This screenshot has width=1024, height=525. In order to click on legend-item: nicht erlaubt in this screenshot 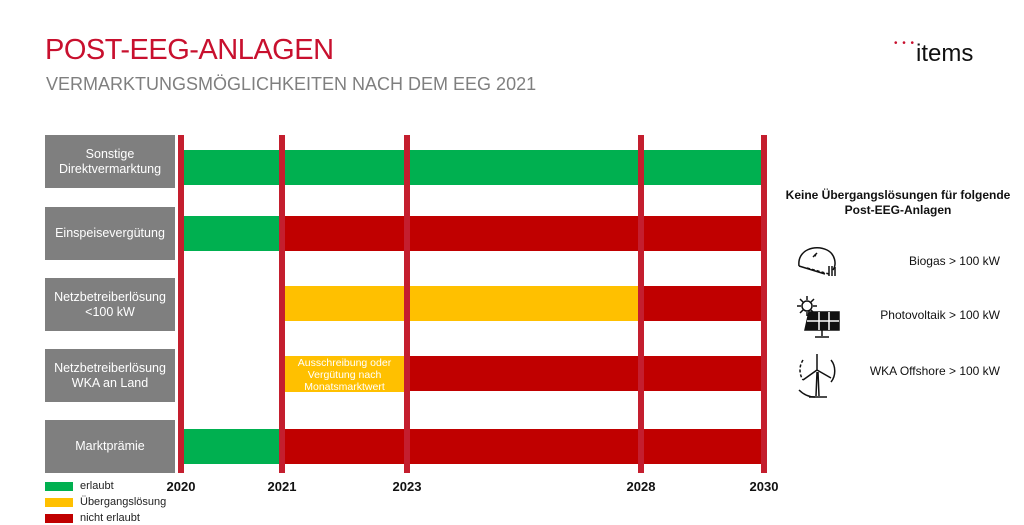, I will do `click(92, 518)`.